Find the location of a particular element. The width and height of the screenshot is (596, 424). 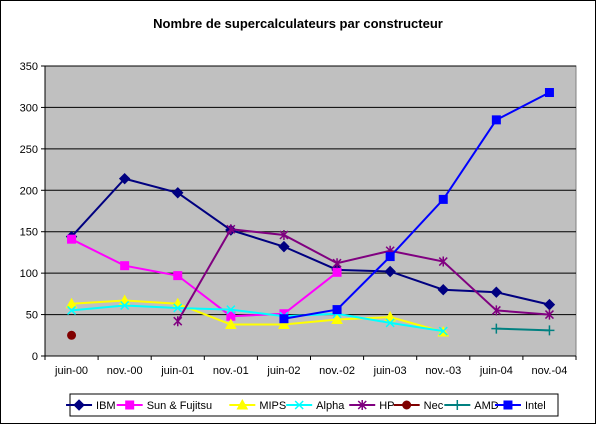

y-tick-label: 300 is located at coordinates (29, 108).